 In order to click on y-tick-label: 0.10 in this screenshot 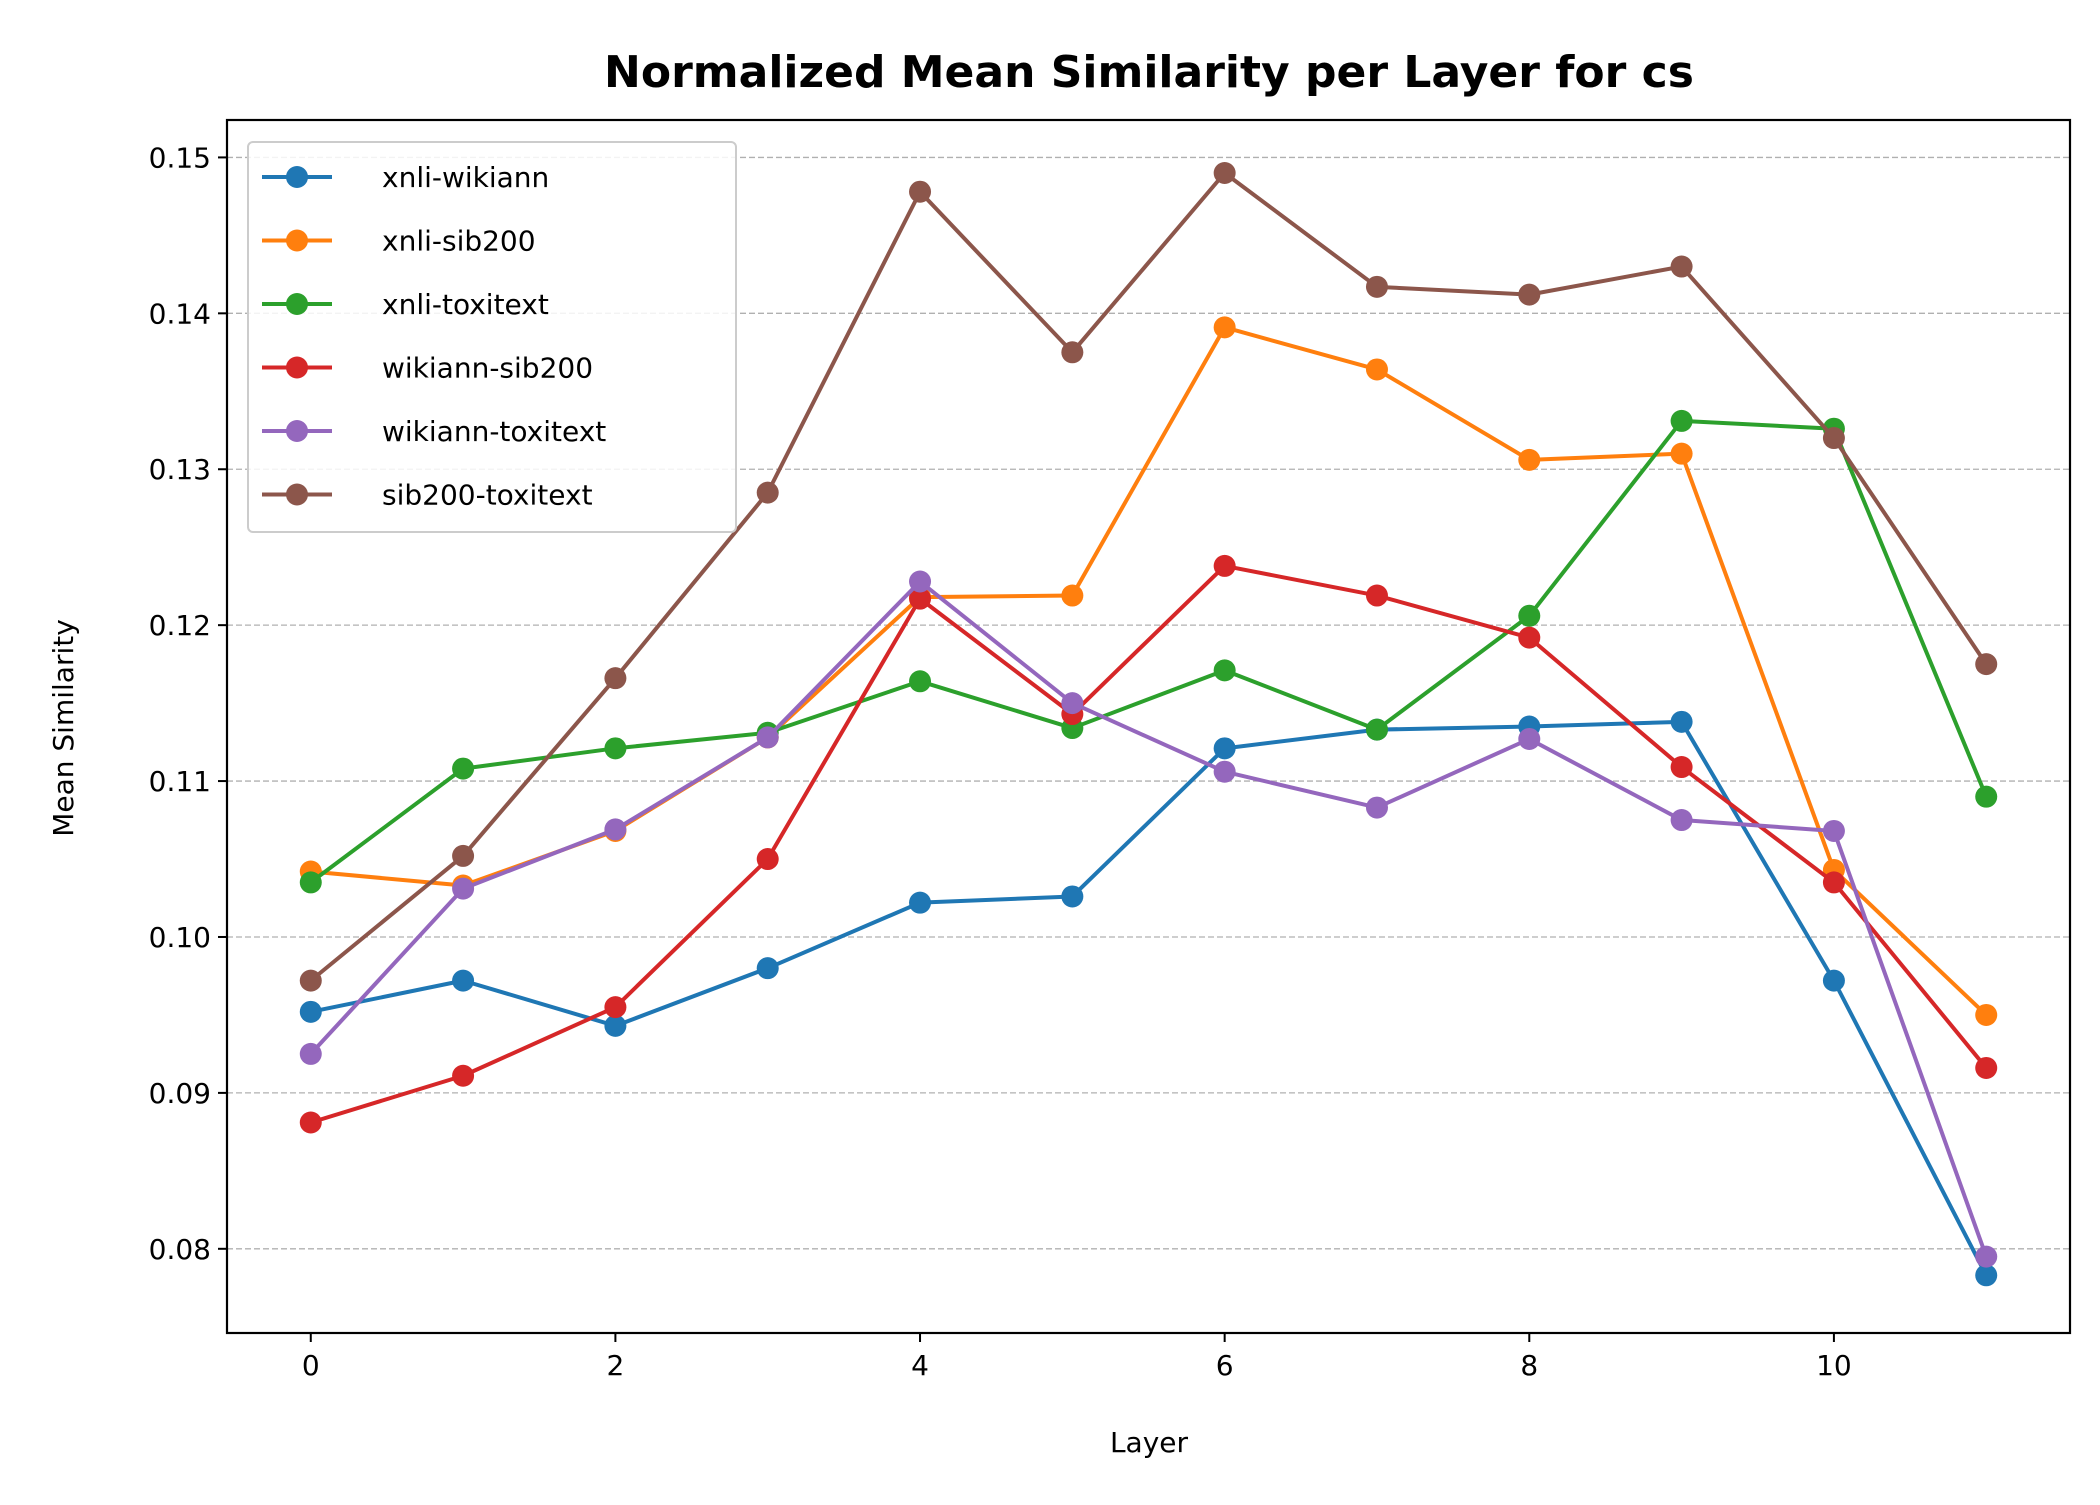, I will do `click(180, 937)`.